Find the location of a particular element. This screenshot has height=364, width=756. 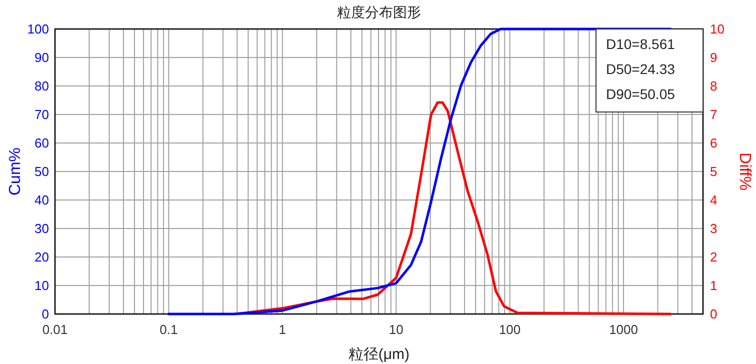

y2-tick-label: 4 is located at coordinates (714, 200).